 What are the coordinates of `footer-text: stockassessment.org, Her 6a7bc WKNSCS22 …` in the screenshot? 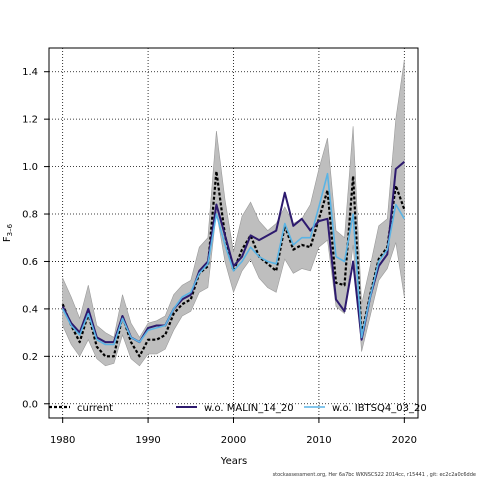 It's located at (374, 475).